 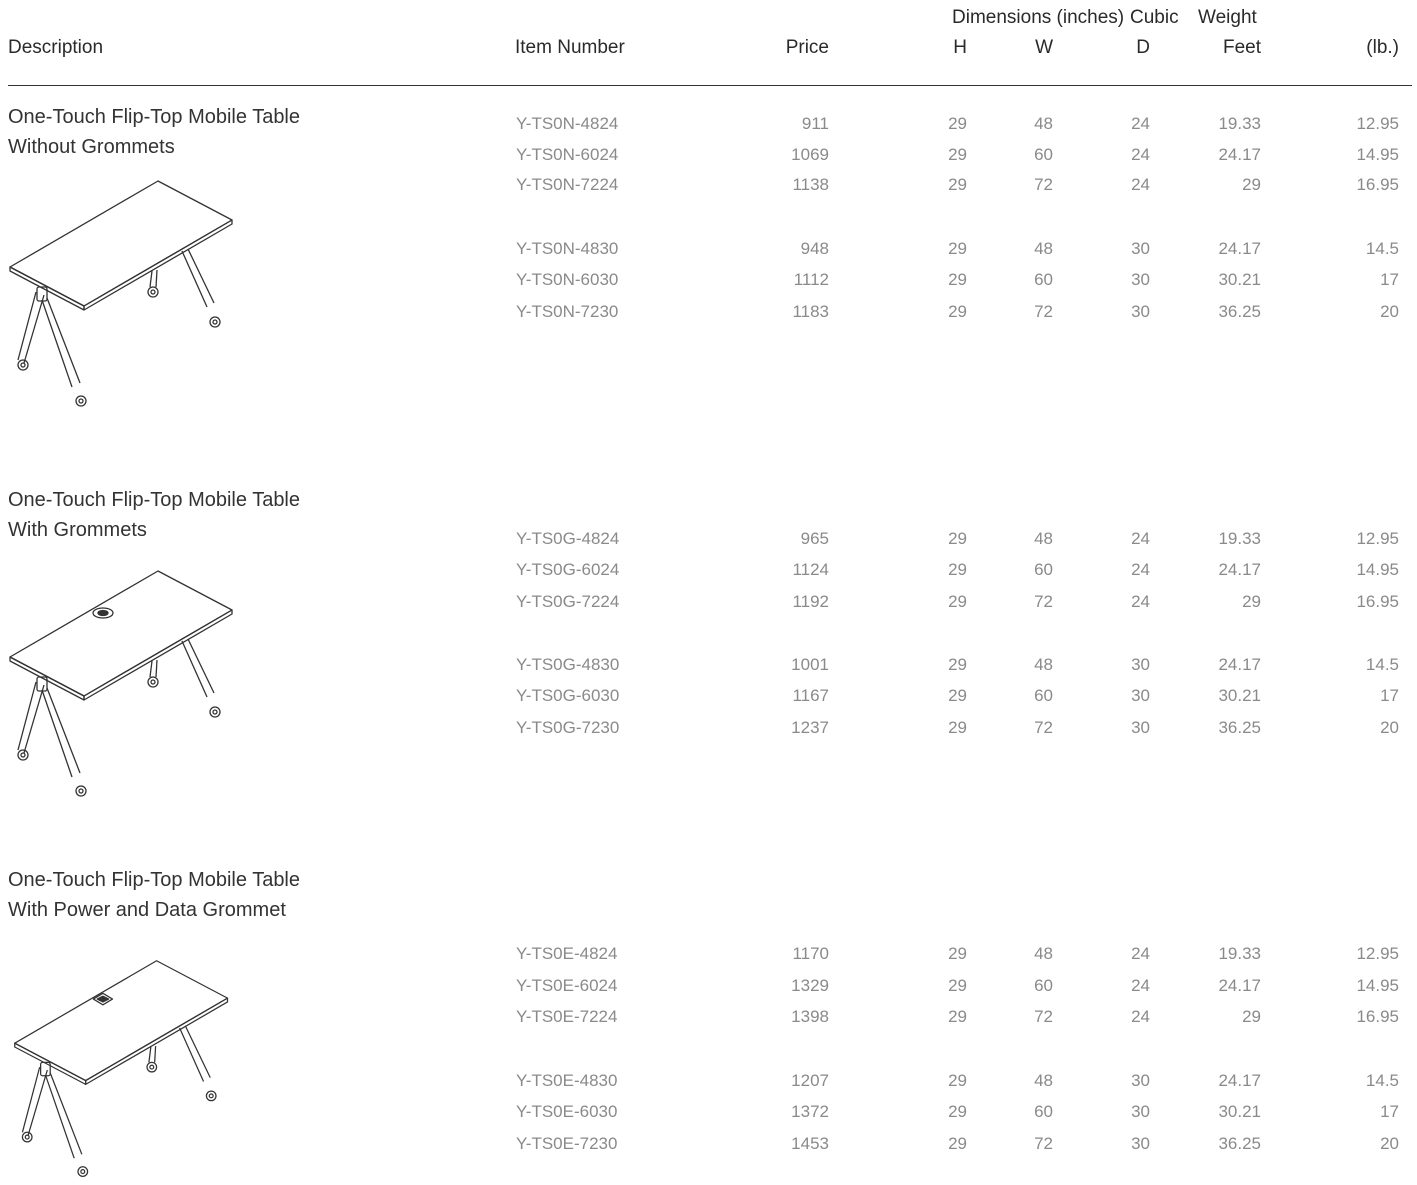 What do you see at coordinates (810, 1143) in the screenshot?
I see `price: 1453` at bounding box center [810, 1143].